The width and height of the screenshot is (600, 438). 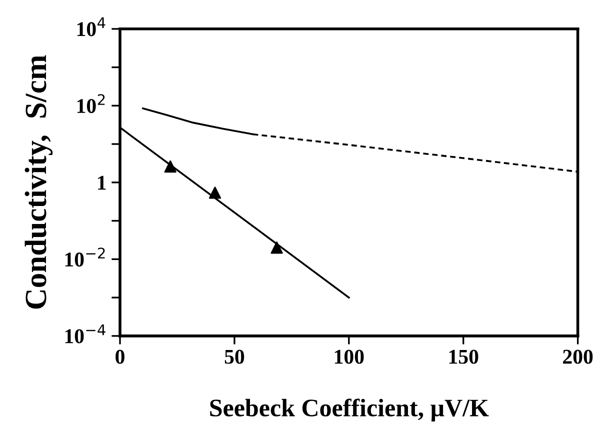 I want to click on y-tick-label: 10$^{−2}$, so click(x=85, y=257).